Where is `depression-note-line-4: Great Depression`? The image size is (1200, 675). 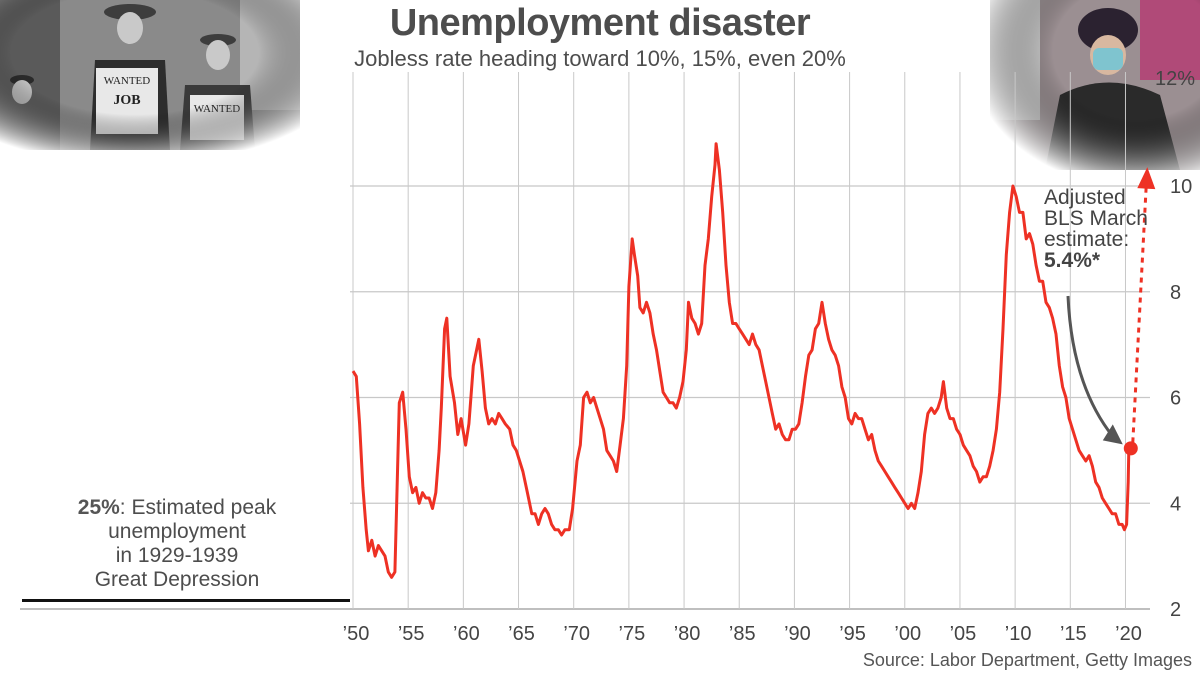
depression-note-line-4: Great Depression is located at coordinates (177, 579).